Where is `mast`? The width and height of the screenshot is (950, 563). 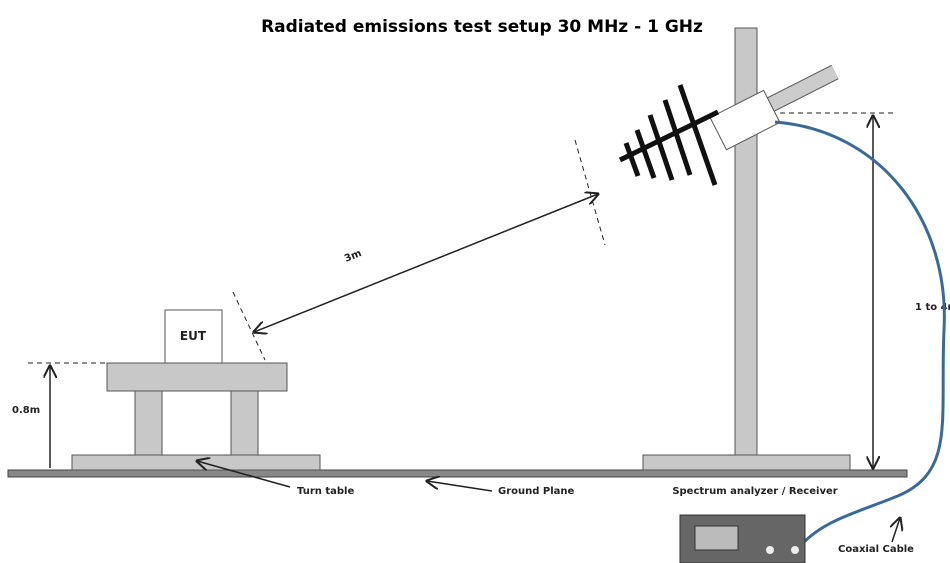 mast is located at coordinates (746, 241).